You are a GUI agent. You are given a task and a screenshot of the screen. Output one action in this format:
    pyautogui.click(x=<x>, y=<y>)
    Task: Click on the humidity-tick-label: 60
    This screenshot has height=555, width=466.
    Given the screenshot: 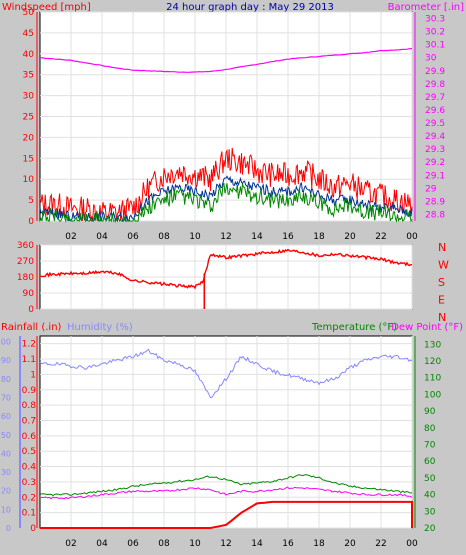 What is the action you would take?
    pyautogui.click(x=6, y=416)
    